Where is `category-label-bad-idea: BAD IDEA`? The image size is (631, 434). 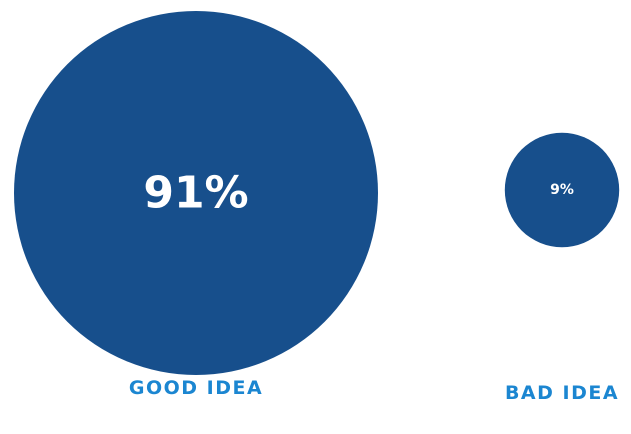
category-label-bad-idea: BAD IDEA is located at coordinates (562, 393).